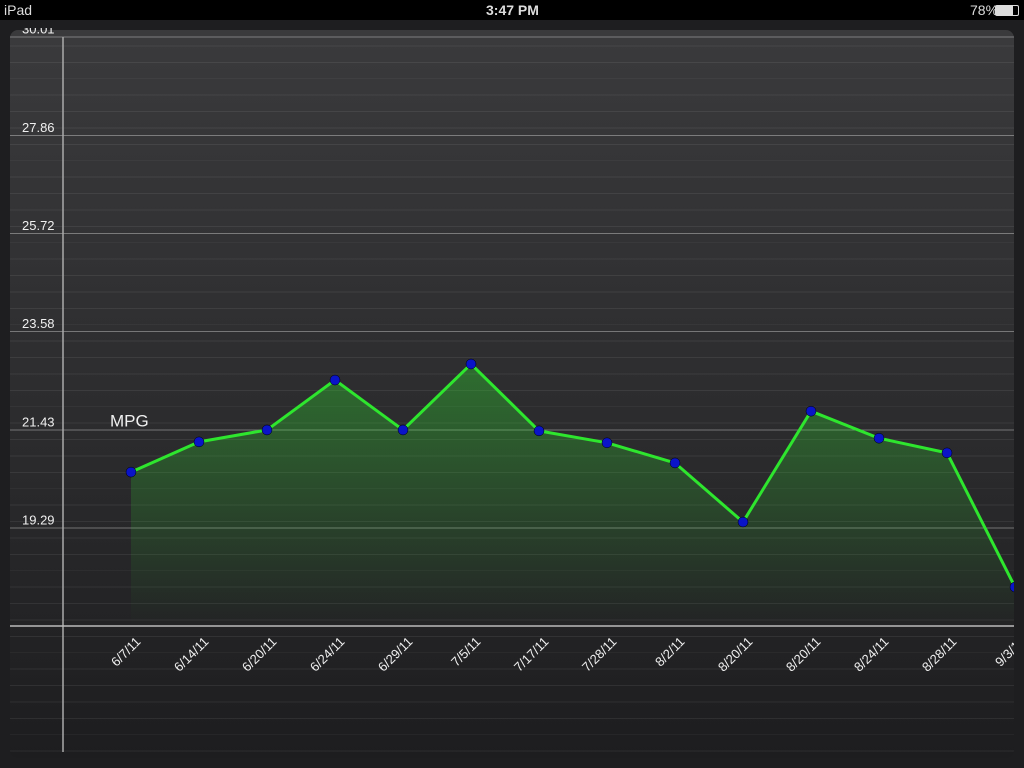 This screenshot has width=1024, height=768. What do you see at coordinates (599, 654) in the screenshot?
I see `x-tick-label: 7/28/11` at bounding box center [599, 654].